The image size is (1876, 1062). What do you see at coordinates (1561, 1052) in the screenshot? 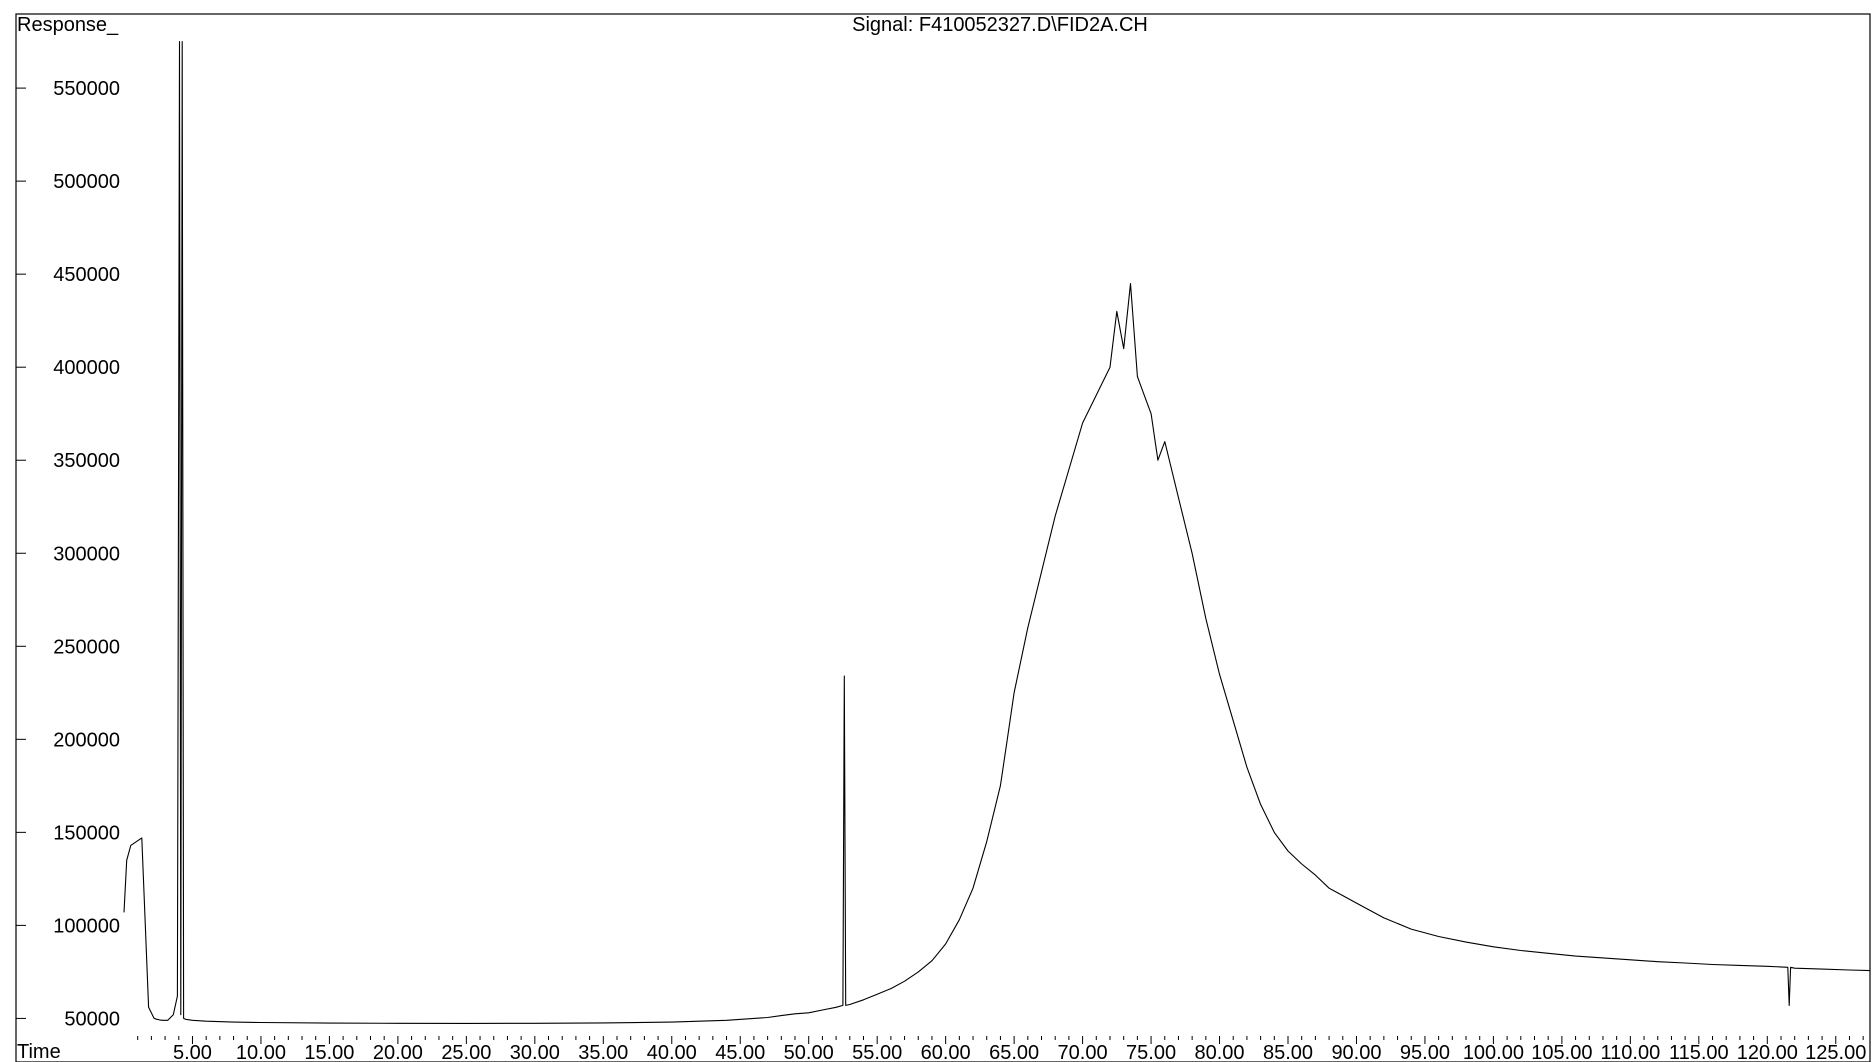
I see `x-tick-label: 105.00` at bounding box center [1561, 1052].